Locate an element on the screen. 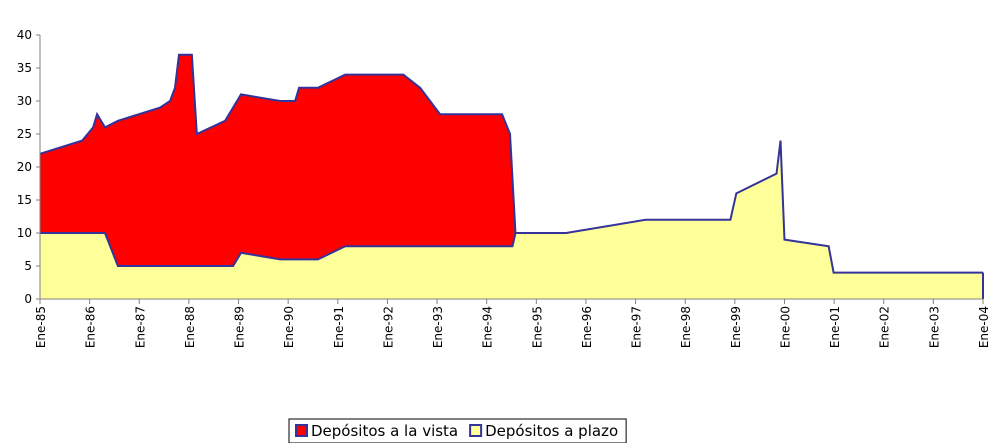  x-tick-label: Ene-97 is located at coordinates (637, 327).